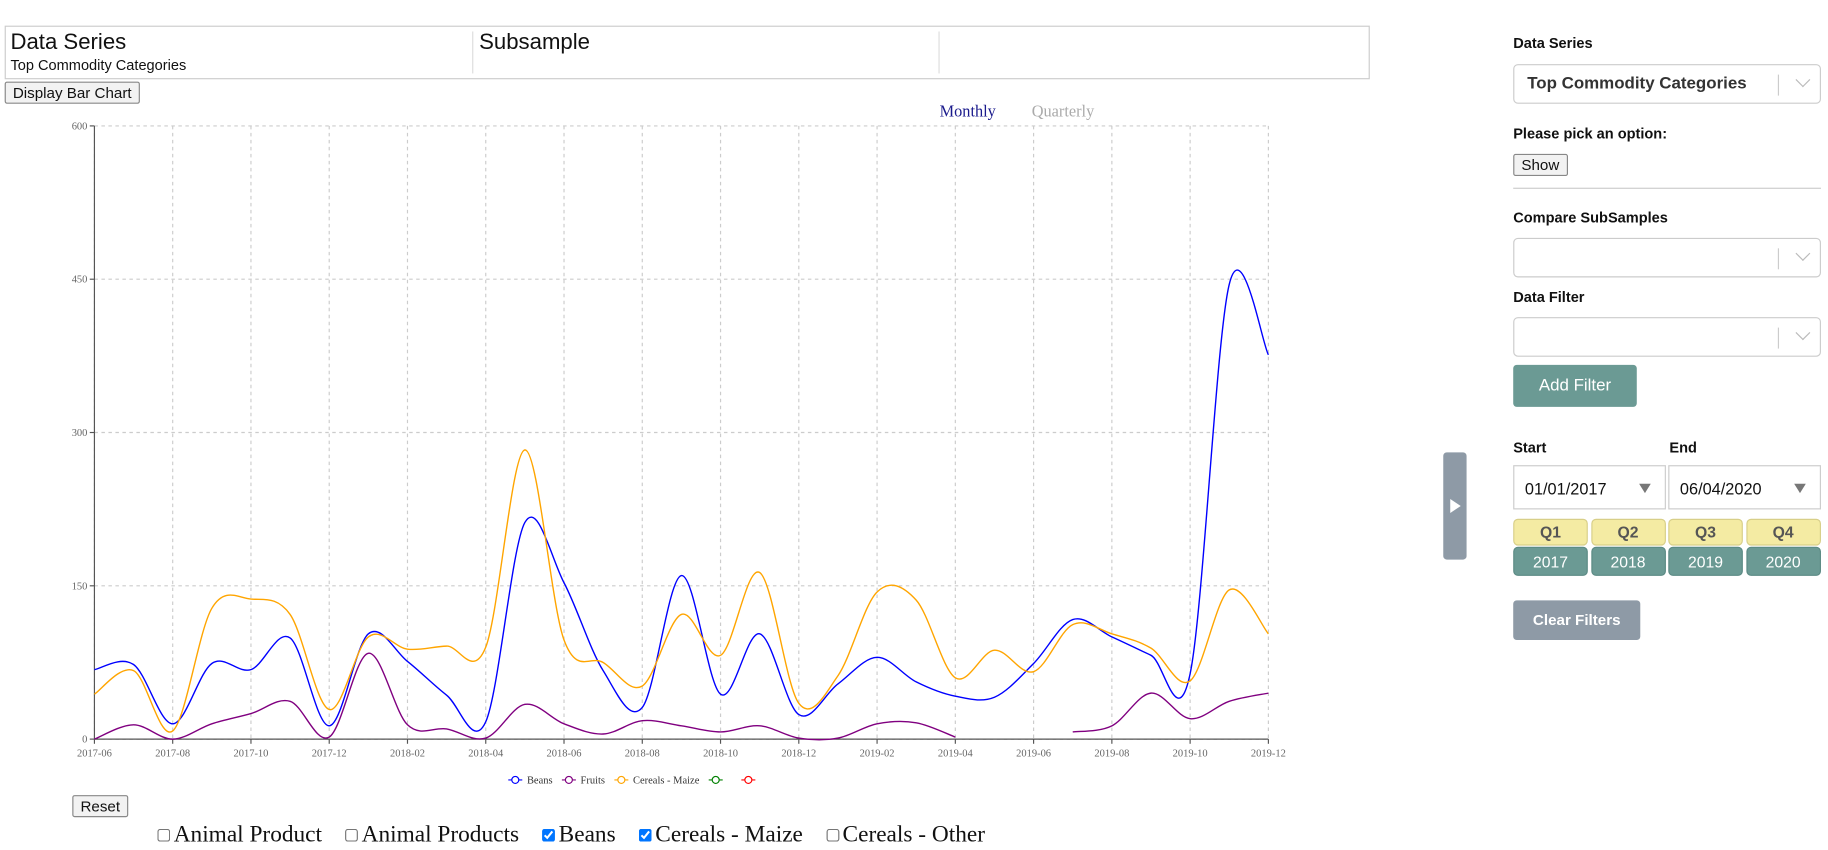  I want to click on start-date: 01/01/2017, so click(1589, 487).